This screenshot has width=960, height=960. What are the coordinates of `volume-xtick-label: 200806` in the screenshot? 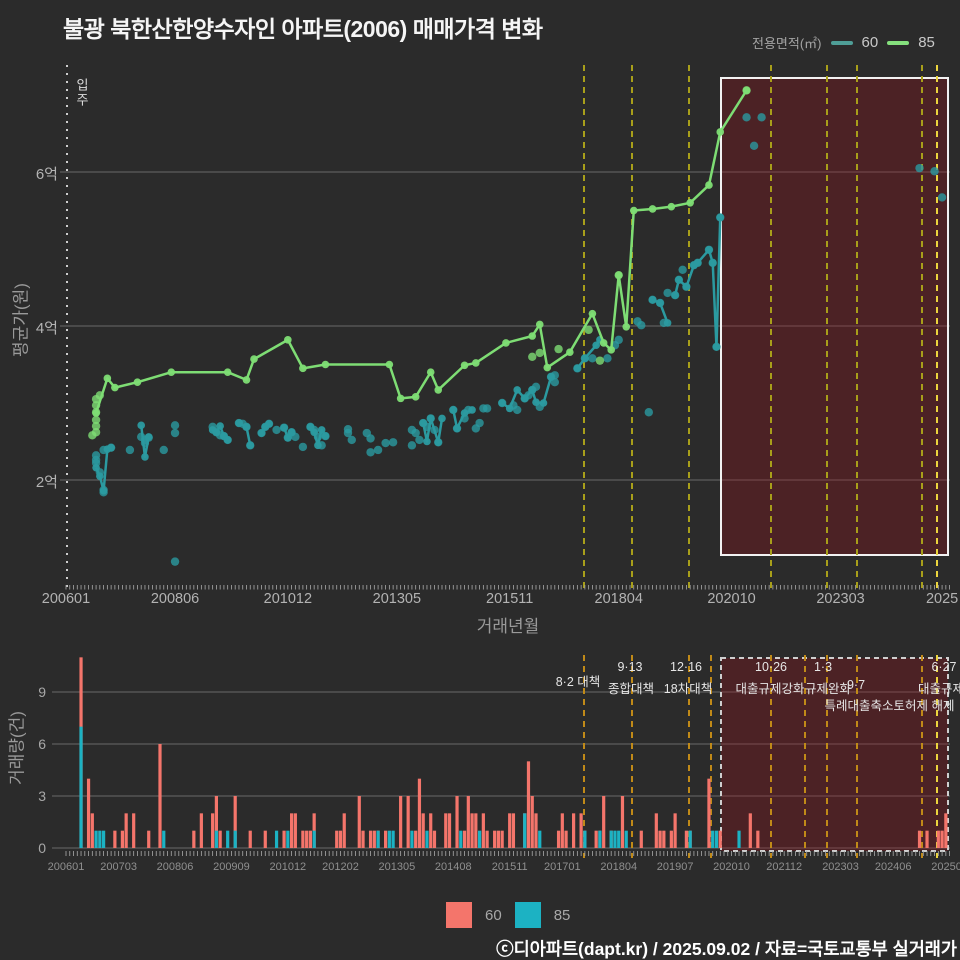 It's located at (175, 867).